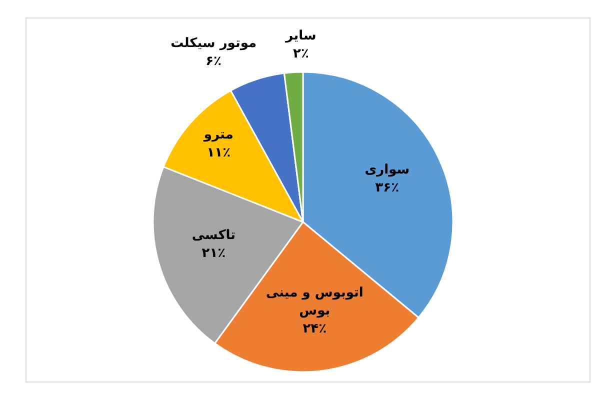 The height and width of the screenshot is (400, 600). What do you see at coordinates (301, 54) in the screenshot?
I see `data-label: ۲٪` at bounding box center [301, 54].